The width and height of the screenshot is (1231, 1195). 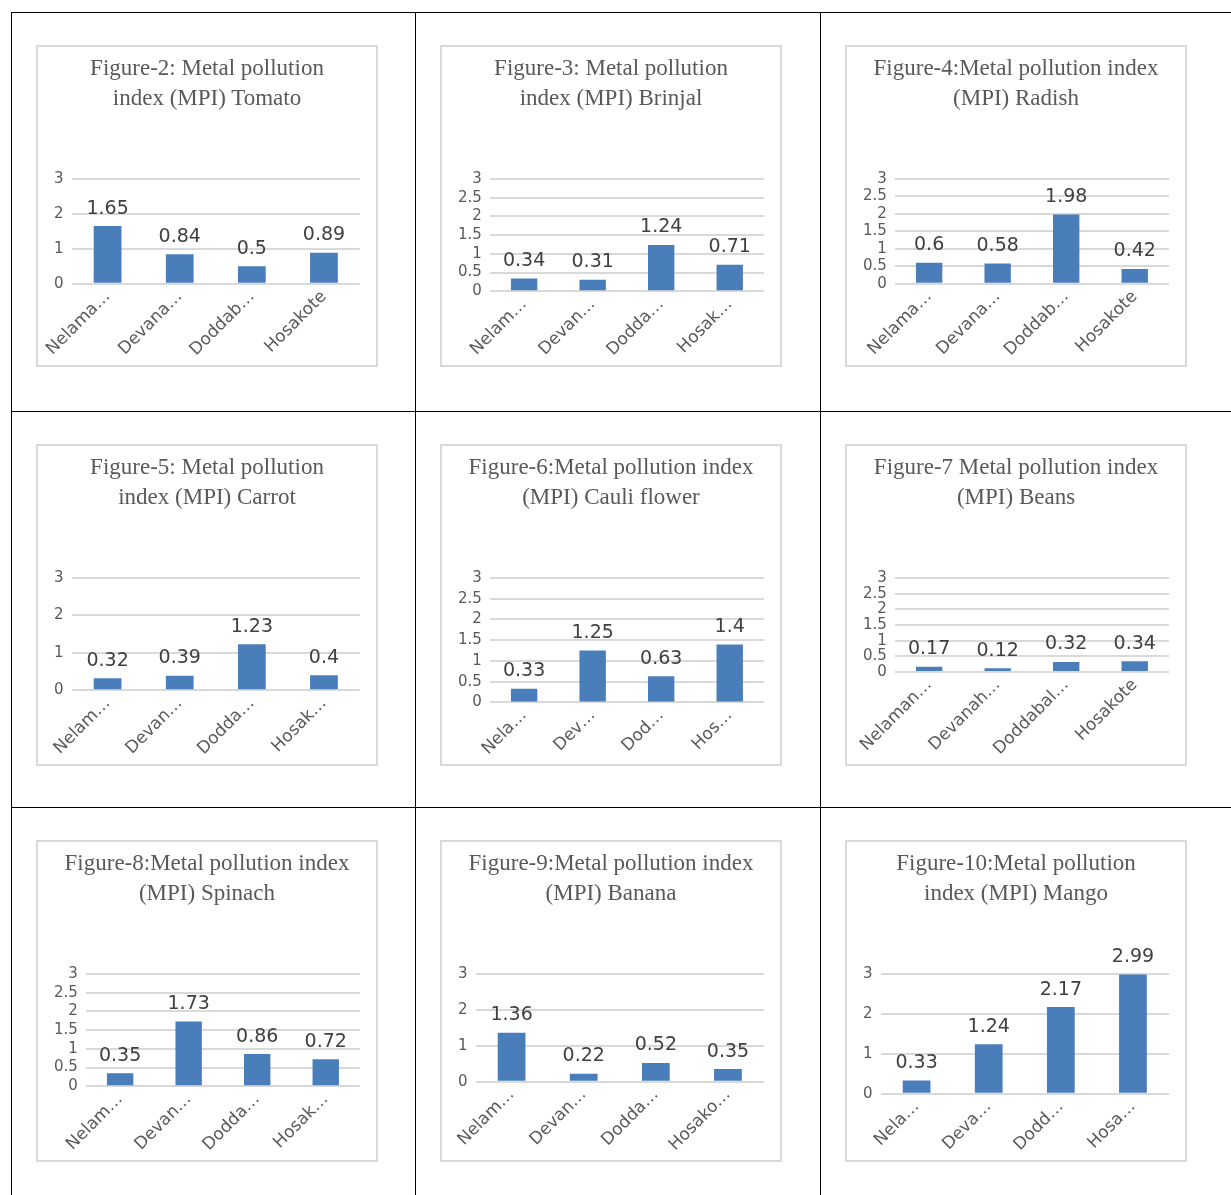 I want to click on data-label: 0.89, so click(x=324, y=233).